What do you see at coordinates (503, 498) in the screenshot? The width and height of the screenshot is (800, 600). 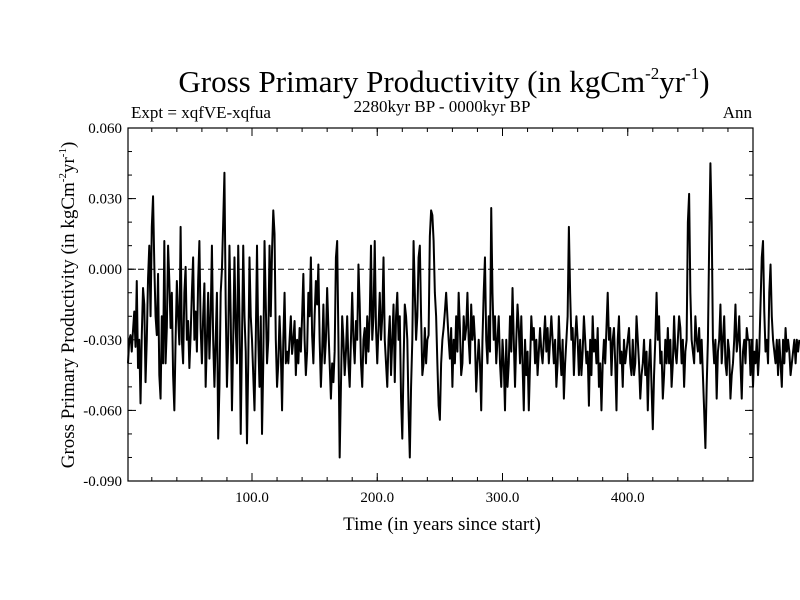 I see `x-tick-label: 300.0` at bounding box center [503, 498].